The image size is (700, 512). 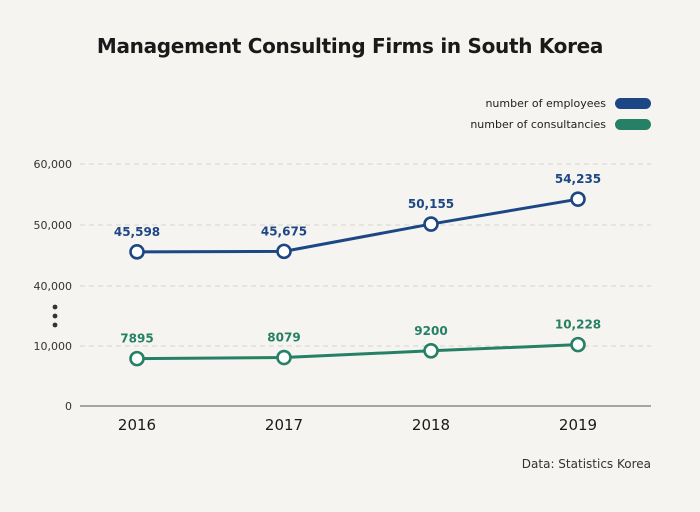 What do you see at coordinates (586, 464) in the screenshot?
I see `source-note: Data: Statistics Korea` at bounding box center [586, 464].